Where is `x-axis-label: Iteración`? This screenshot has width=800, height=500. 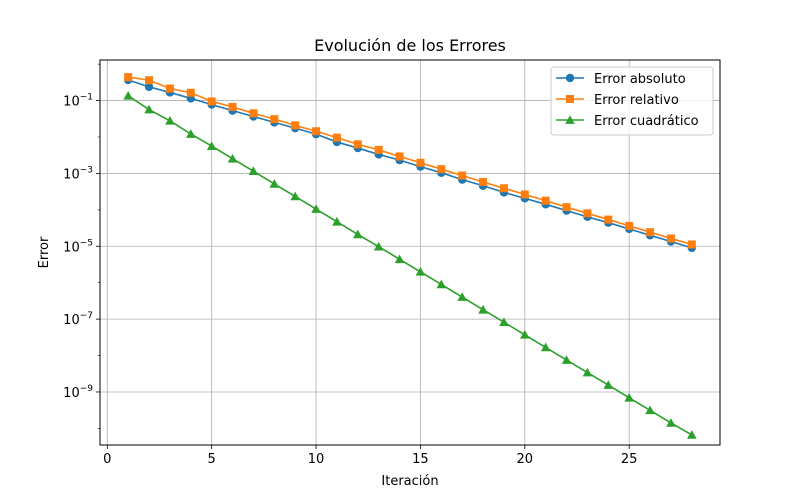 x-axis-label: Iteración is located at coordinates (409, 481).